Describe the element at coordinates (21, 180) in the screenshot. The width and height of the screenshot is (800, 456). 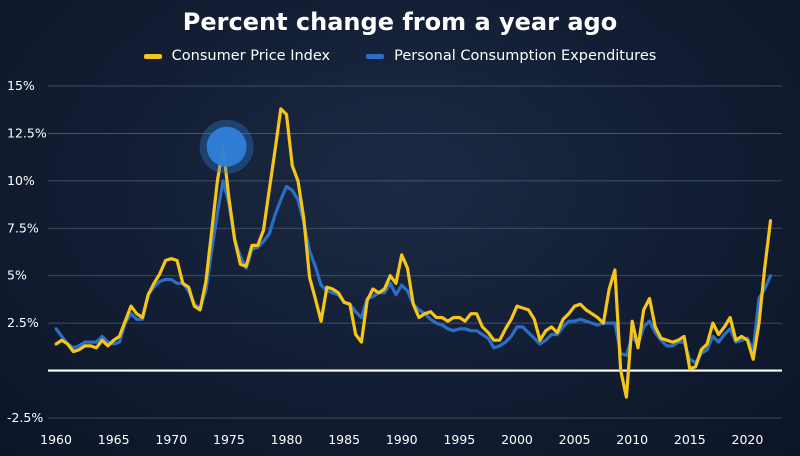
I see `y-tick-label: 10%` at that location.